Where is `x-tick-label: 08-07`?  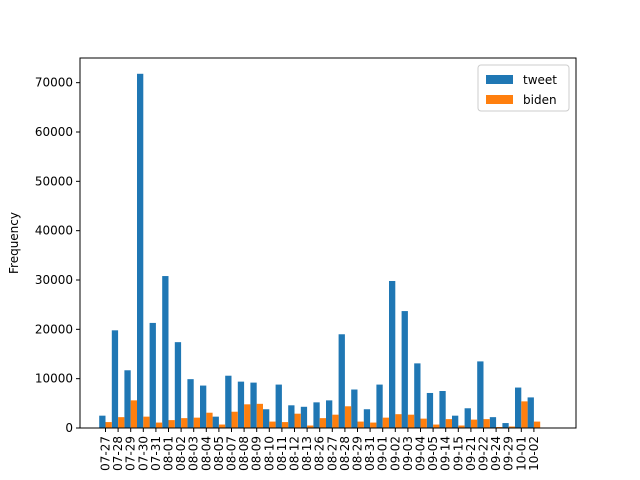
x-tick-label: 08-07 is located at coordinates (232, 453).